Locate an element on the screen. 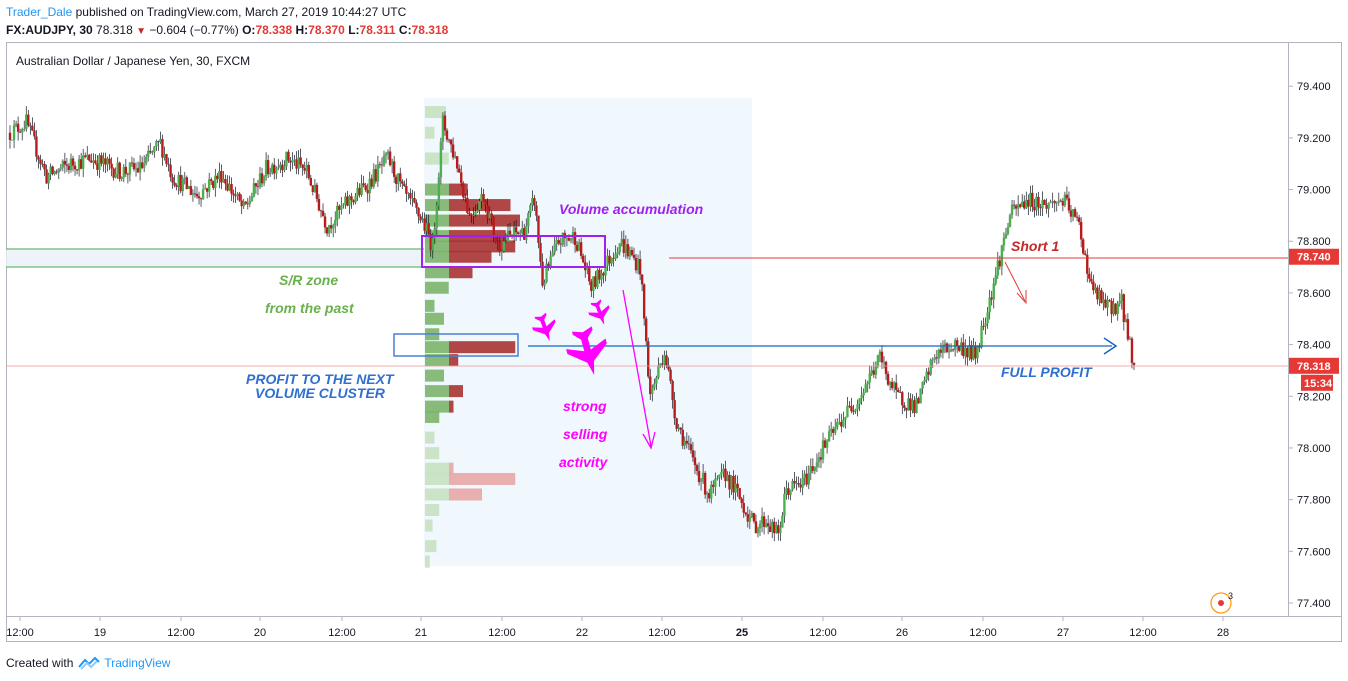 This screenshot has width=1348, height=681. profit-arrow-head is located at coordinates (1110, 346).